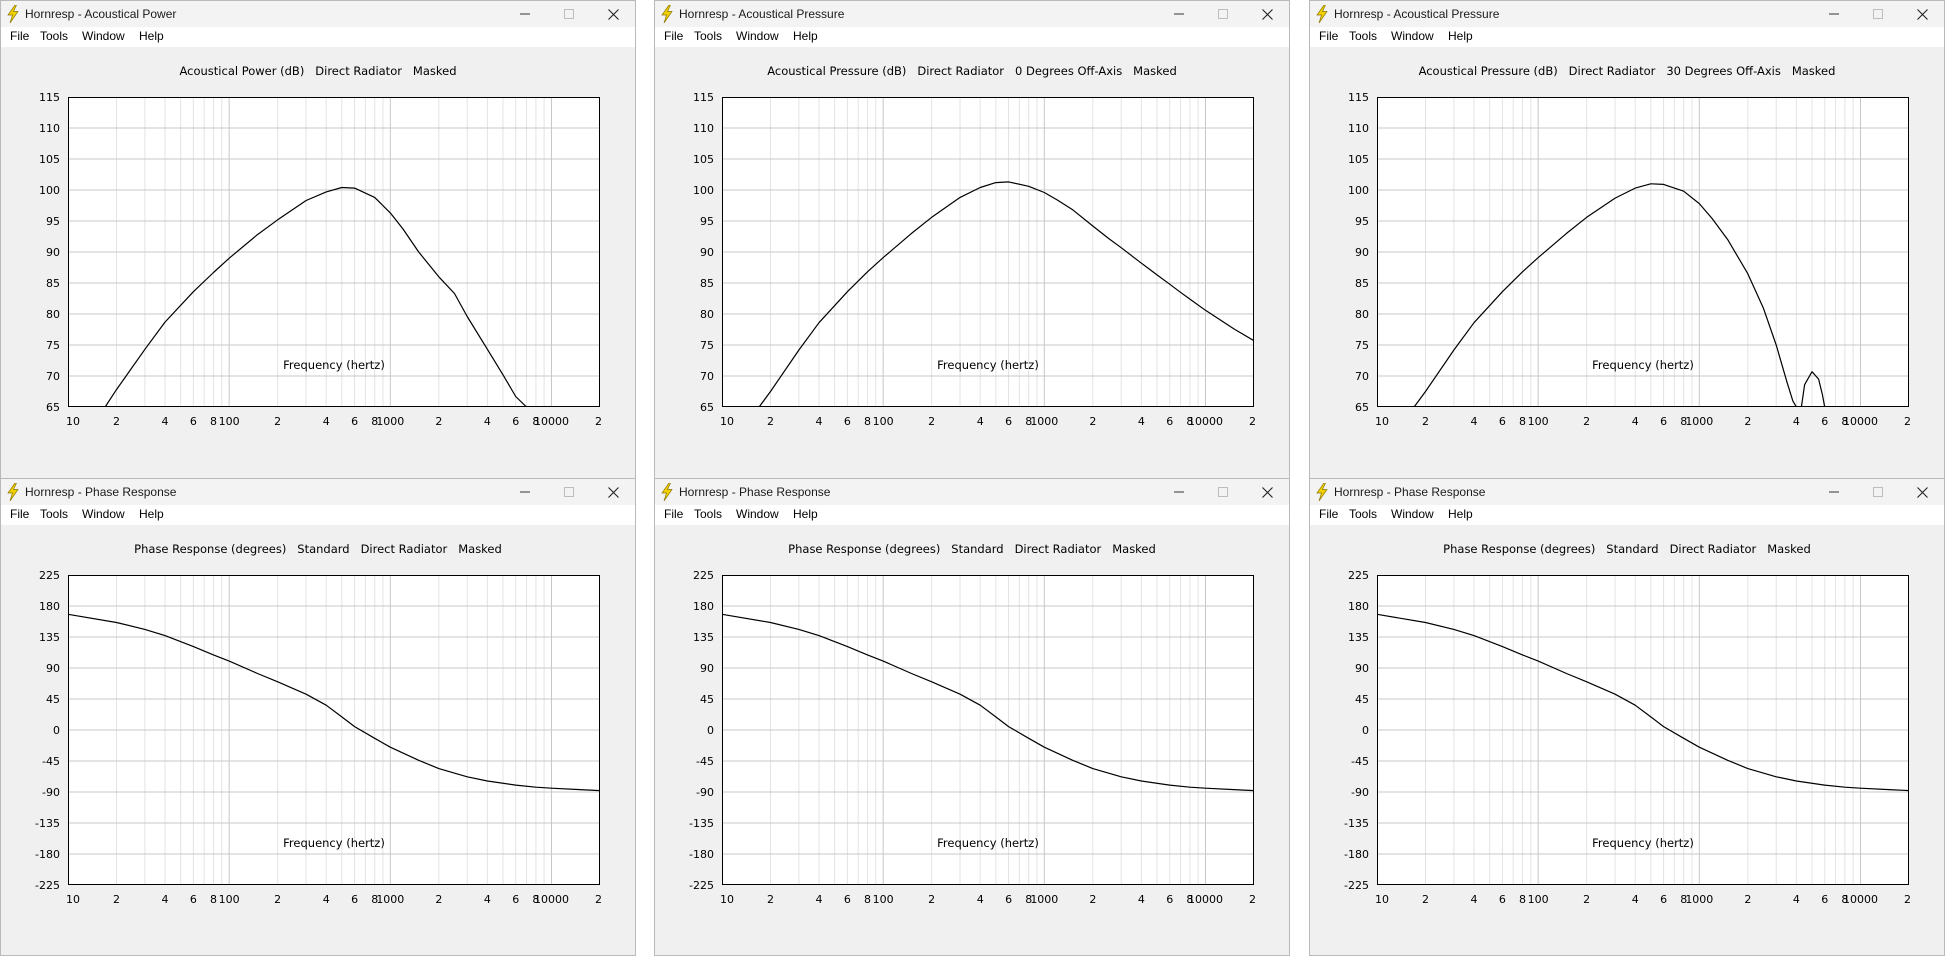 Image resolution: width=1945 pixels, height=956 pixels. Describe the element at coordinates (1796, 899) in the screenshot. I see `x-tick-label: 4` at that location.